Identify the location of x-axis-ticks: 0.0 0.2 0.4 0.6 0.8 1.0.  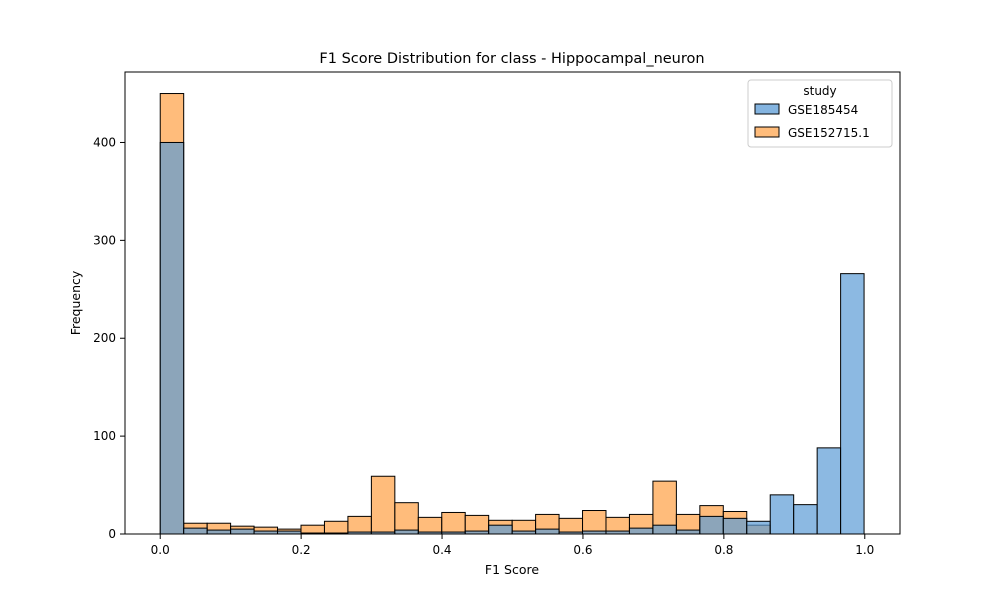
(512, 545).